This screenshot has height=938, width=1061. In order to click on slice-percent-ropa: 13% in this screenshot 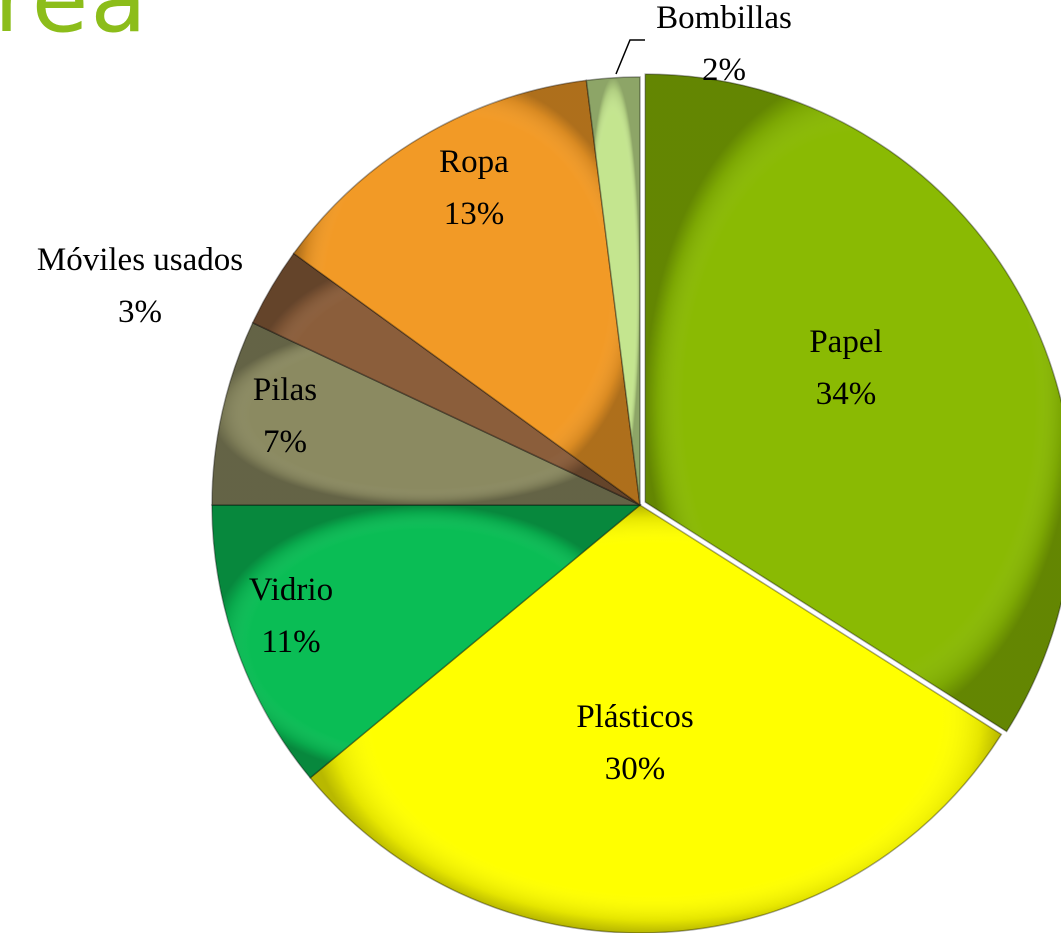, I will do `click(474, 214)`.